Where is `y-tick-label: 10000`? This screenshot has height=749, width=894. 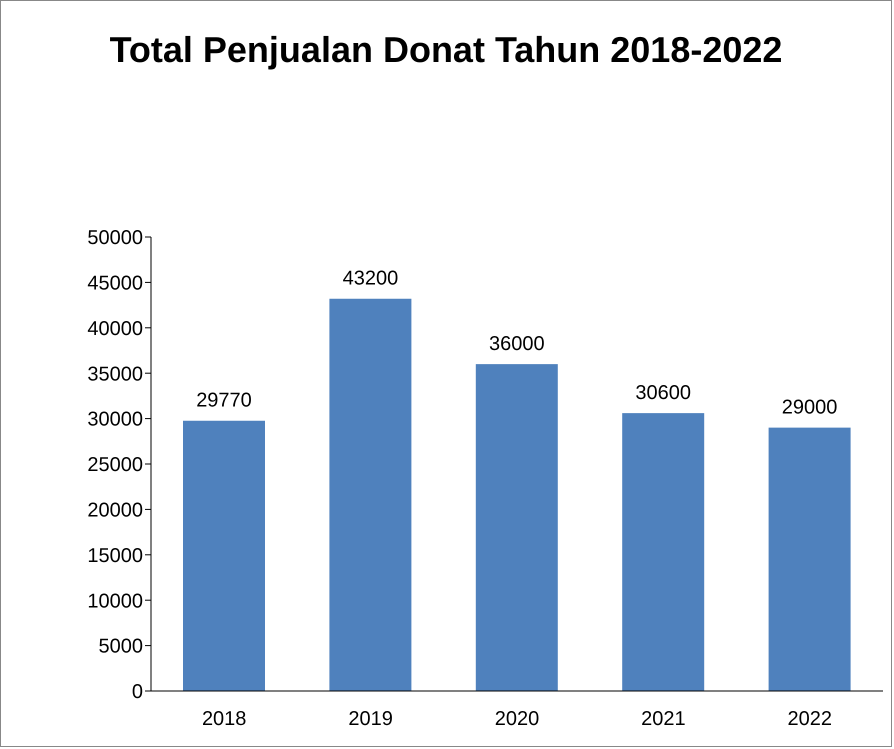
y-tick-label: 10000 is located at coordinates (115, 601).